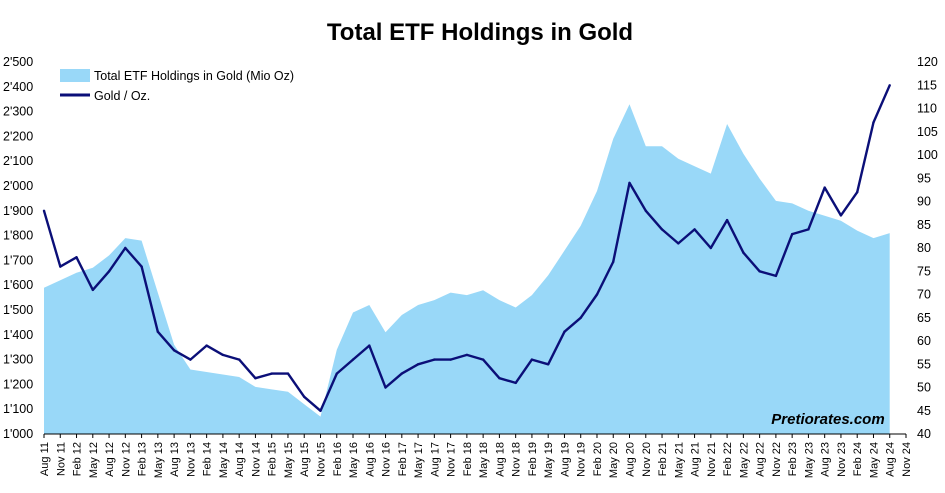 The height and width of the screenshot is (493, 945). Describe the element at coordinates (647, 459) in the screenshot. I see `x-tick-label: Nov 20` at that location.